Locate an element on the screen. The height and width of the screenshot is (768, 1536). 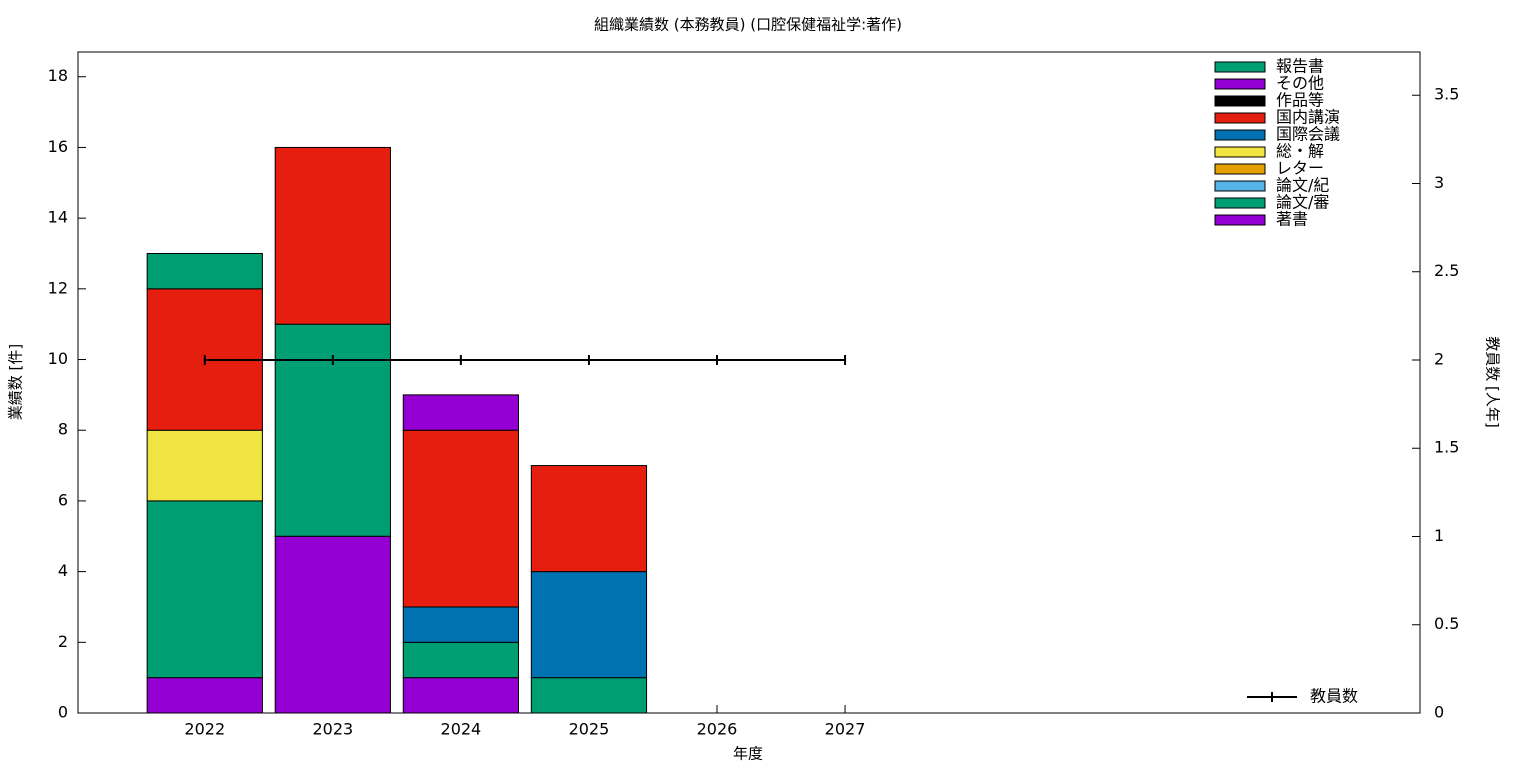
y-tick-label: 12 is located at coordinates (58, 287).